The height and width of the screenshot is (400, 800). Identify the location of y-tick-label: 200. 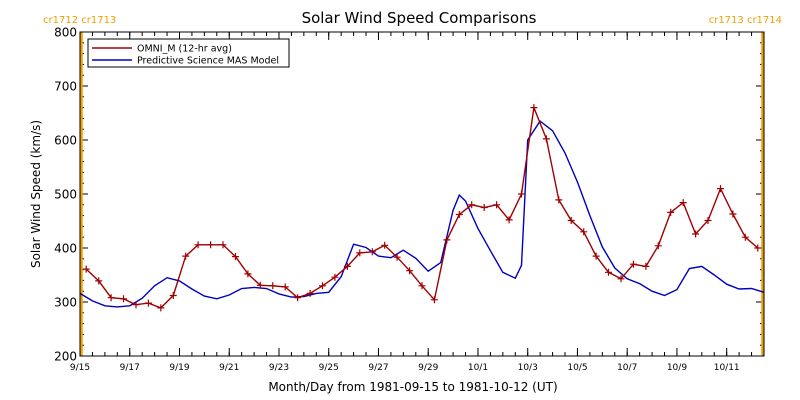
(65, 357).